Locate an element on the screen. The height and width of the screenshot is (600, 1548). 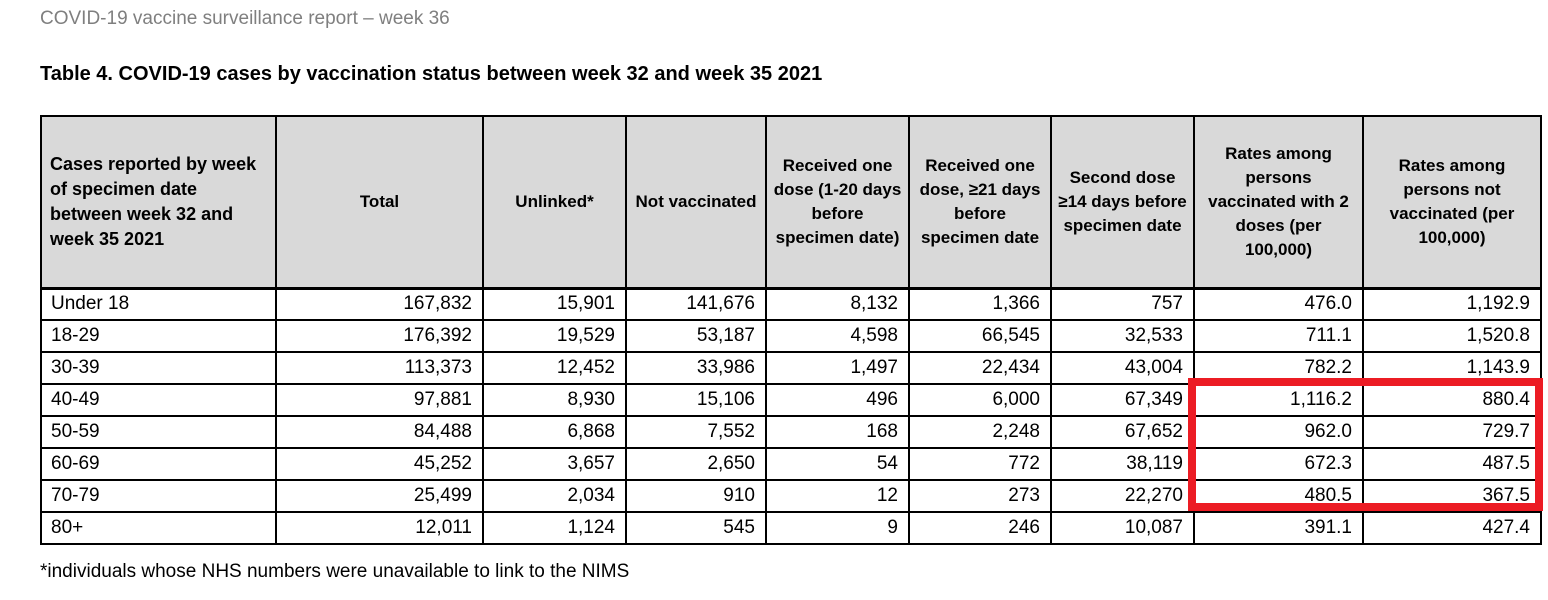
value-cell: 729.7 is located at coordinates (1452, 432).